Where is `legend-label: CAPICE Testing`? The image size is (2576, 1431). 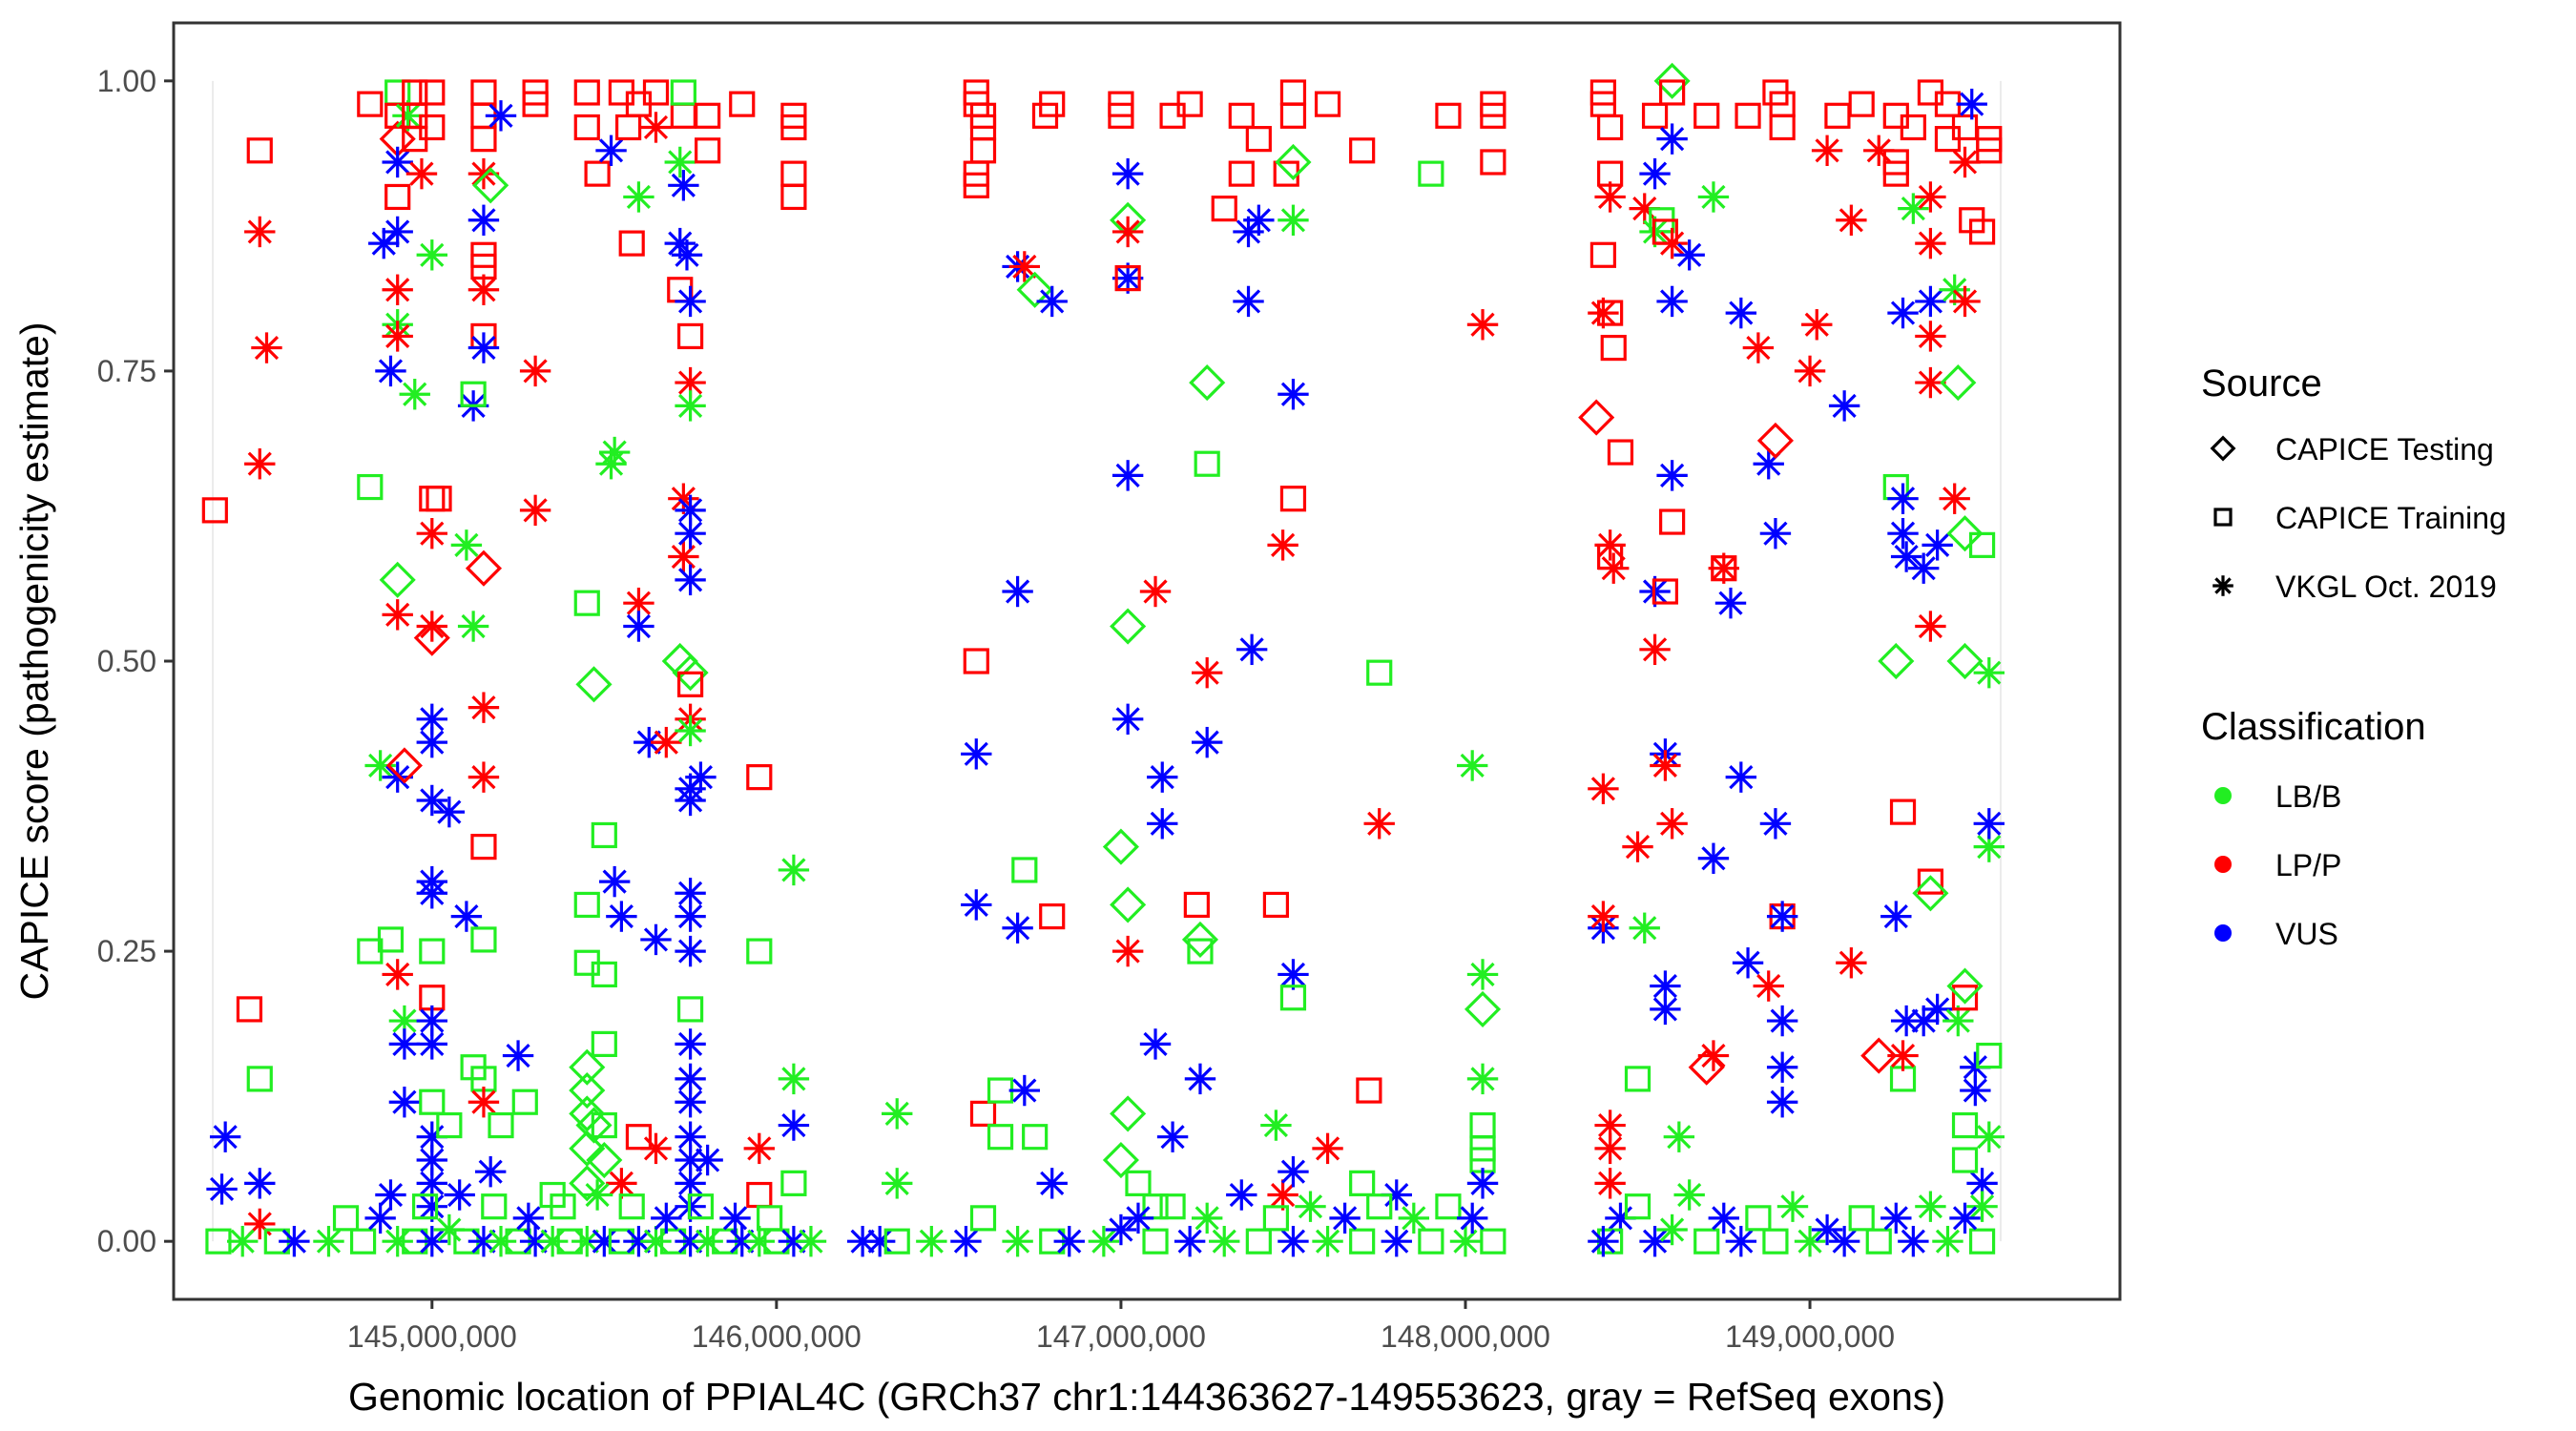
legend-label: CAPICE Testing is located at coordinates (2384, 449).